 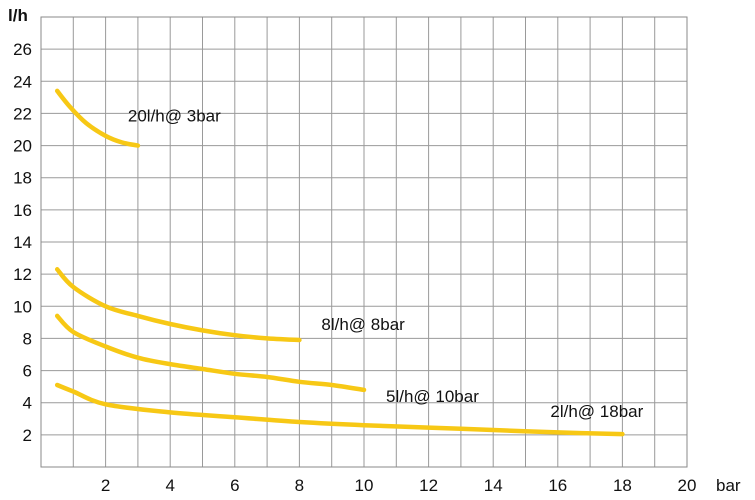 I want to click on y-tick-label: 24, so click(x=22, y=81).